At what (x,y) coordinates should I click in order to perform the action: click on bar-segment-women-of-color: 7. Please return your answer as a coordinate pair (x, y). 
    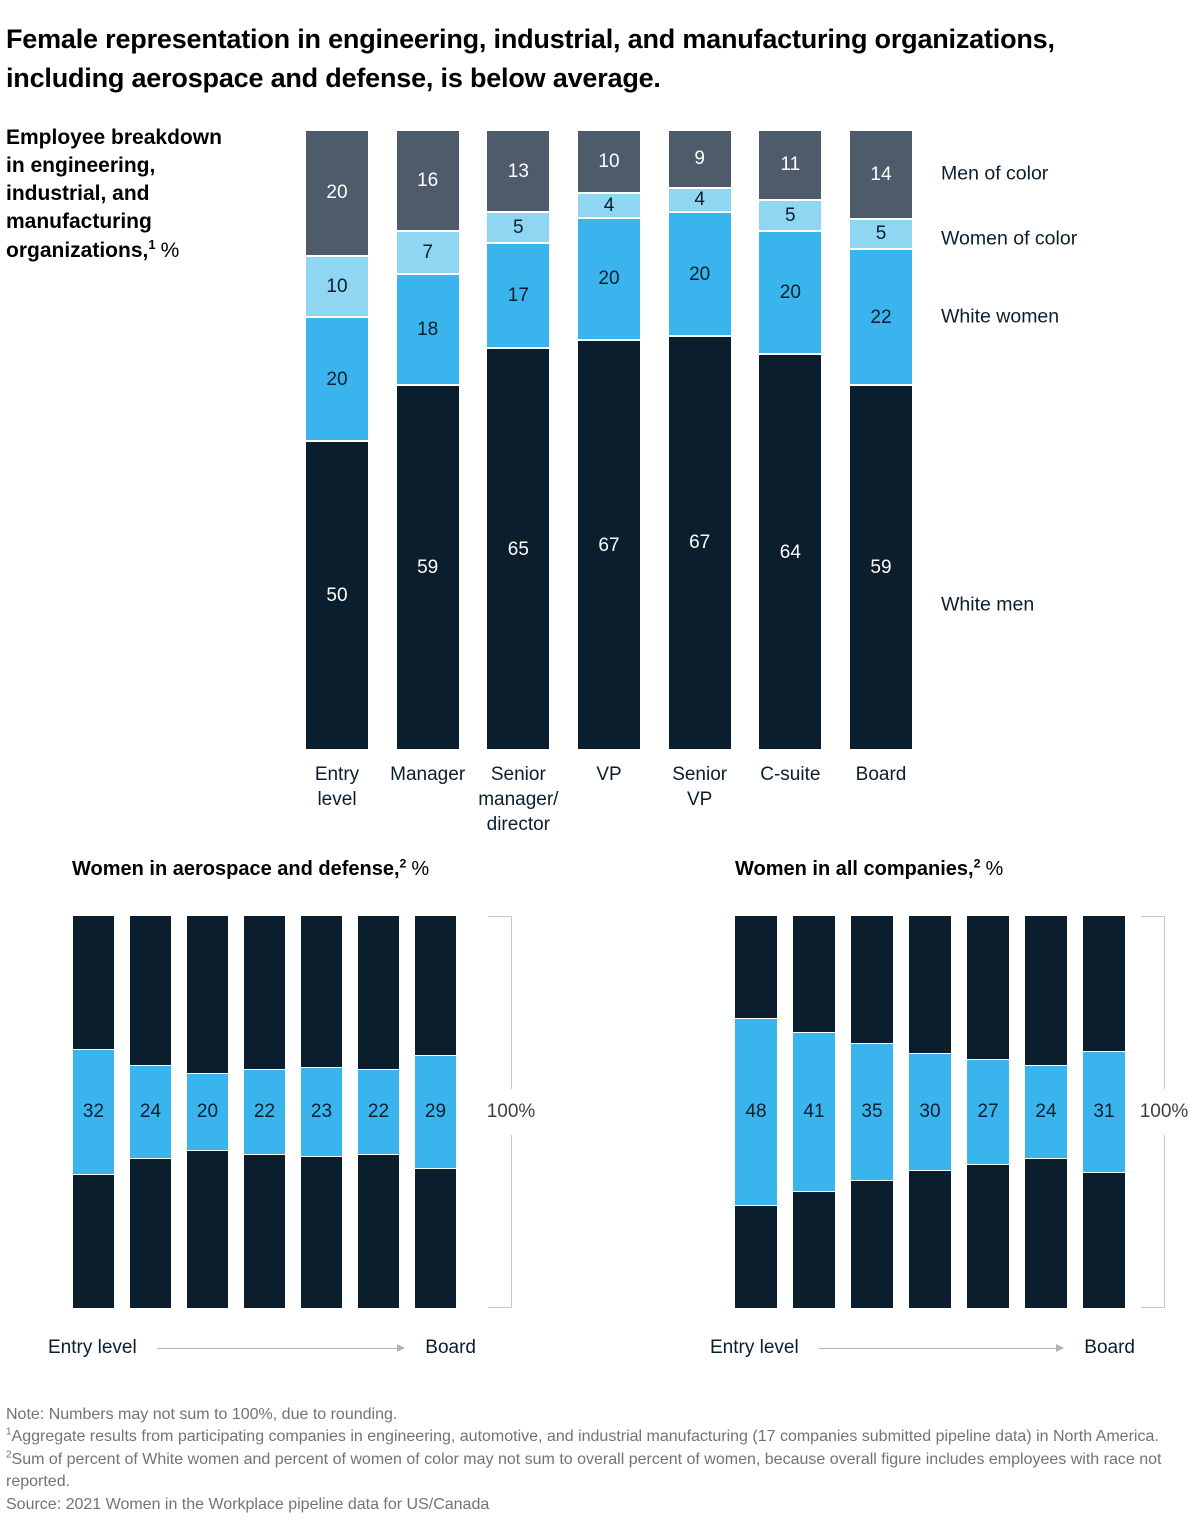
    Looking at the image, I should click on (427, 251).